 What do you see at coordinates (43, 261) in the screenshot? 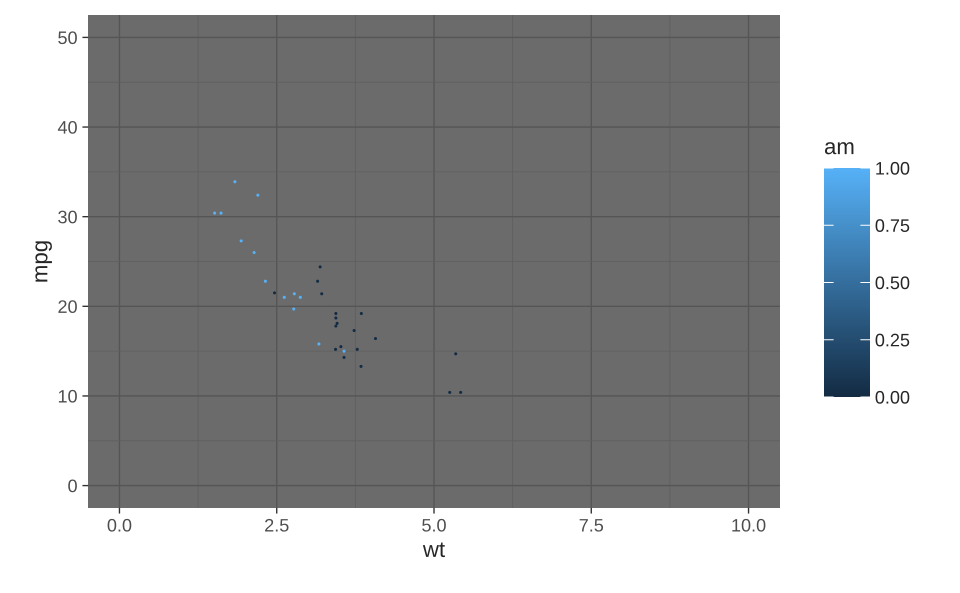
I see `y-axis-title: mpg` at bounding box center [43, 261].